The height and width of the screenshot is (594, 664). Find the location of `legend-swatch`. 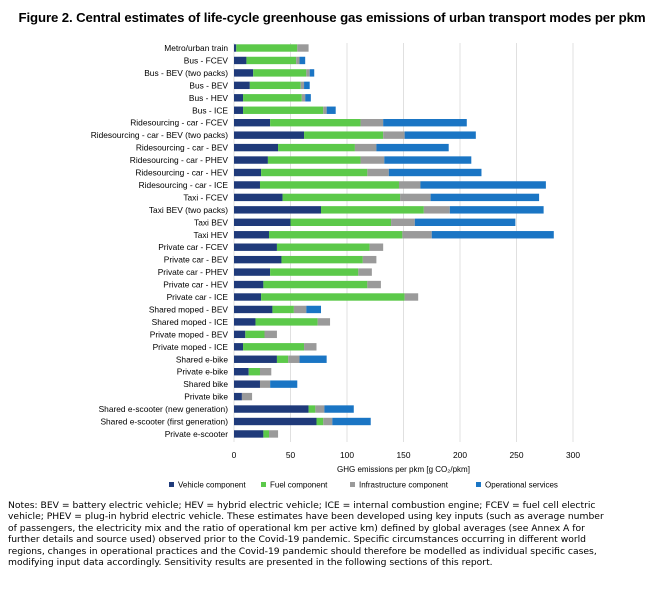

legend-swatch is located at coordinates (352, 484).